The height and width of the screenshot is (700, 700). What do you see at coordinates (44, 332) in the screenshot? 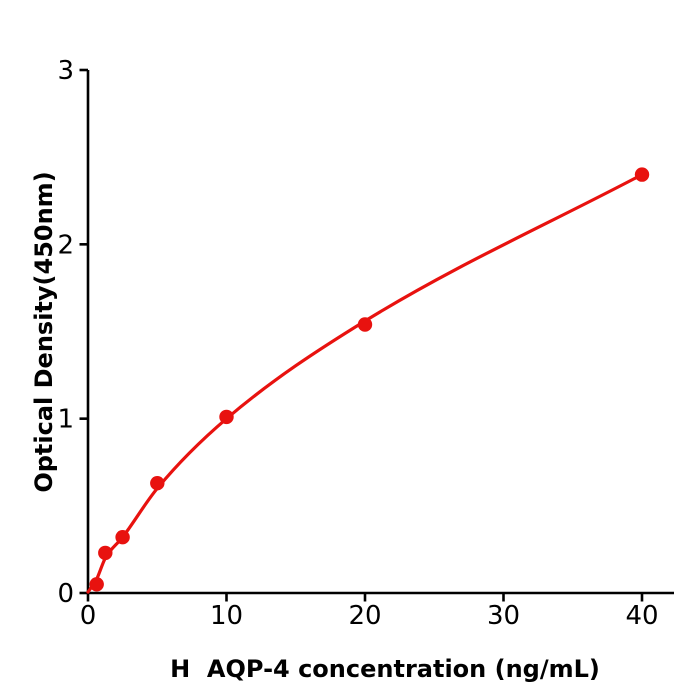
I see `y-axis-title: Optical Density(450nm)` at bounding box center [44, 332].